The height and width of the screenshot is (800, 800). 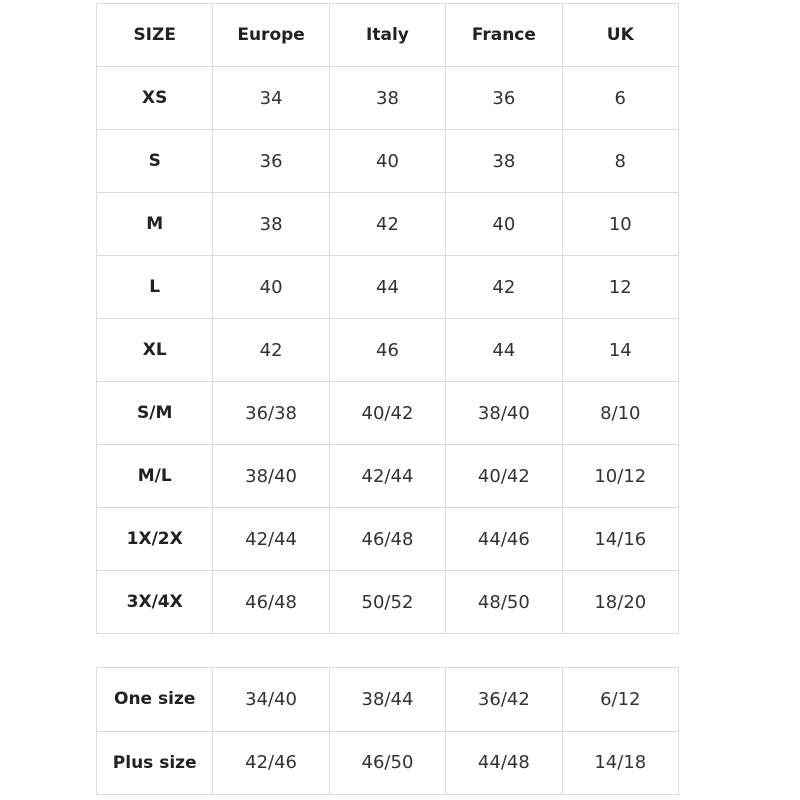 I want to click on row-label: 3X/4X, so click(x=154, y=602).